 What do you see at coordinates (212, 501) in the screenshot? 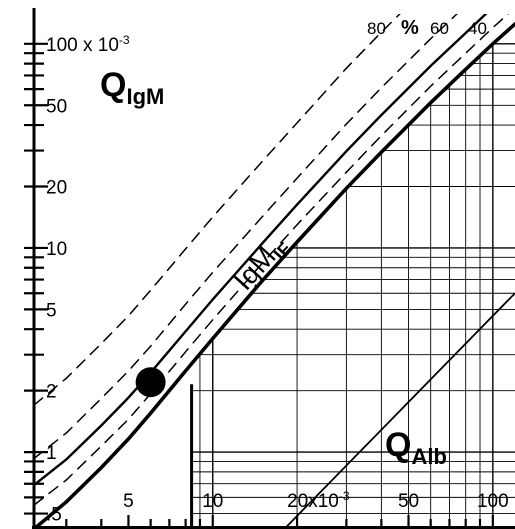
I see `x-tick-label: 10` at bounding box center [212, 501].